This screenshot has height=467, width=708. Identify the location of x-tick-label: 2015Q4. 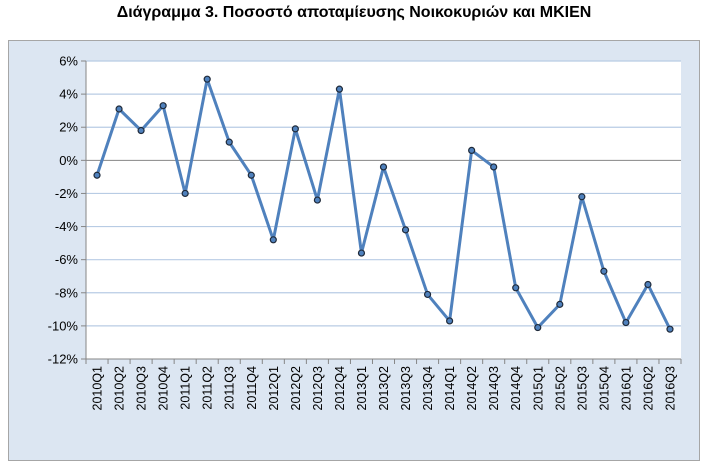
(604, 388).